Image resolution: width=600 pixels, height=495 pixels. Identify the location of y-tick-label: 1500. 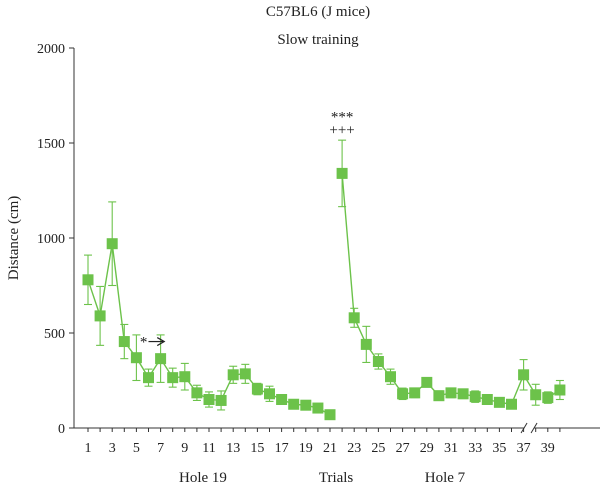
(51, 144).